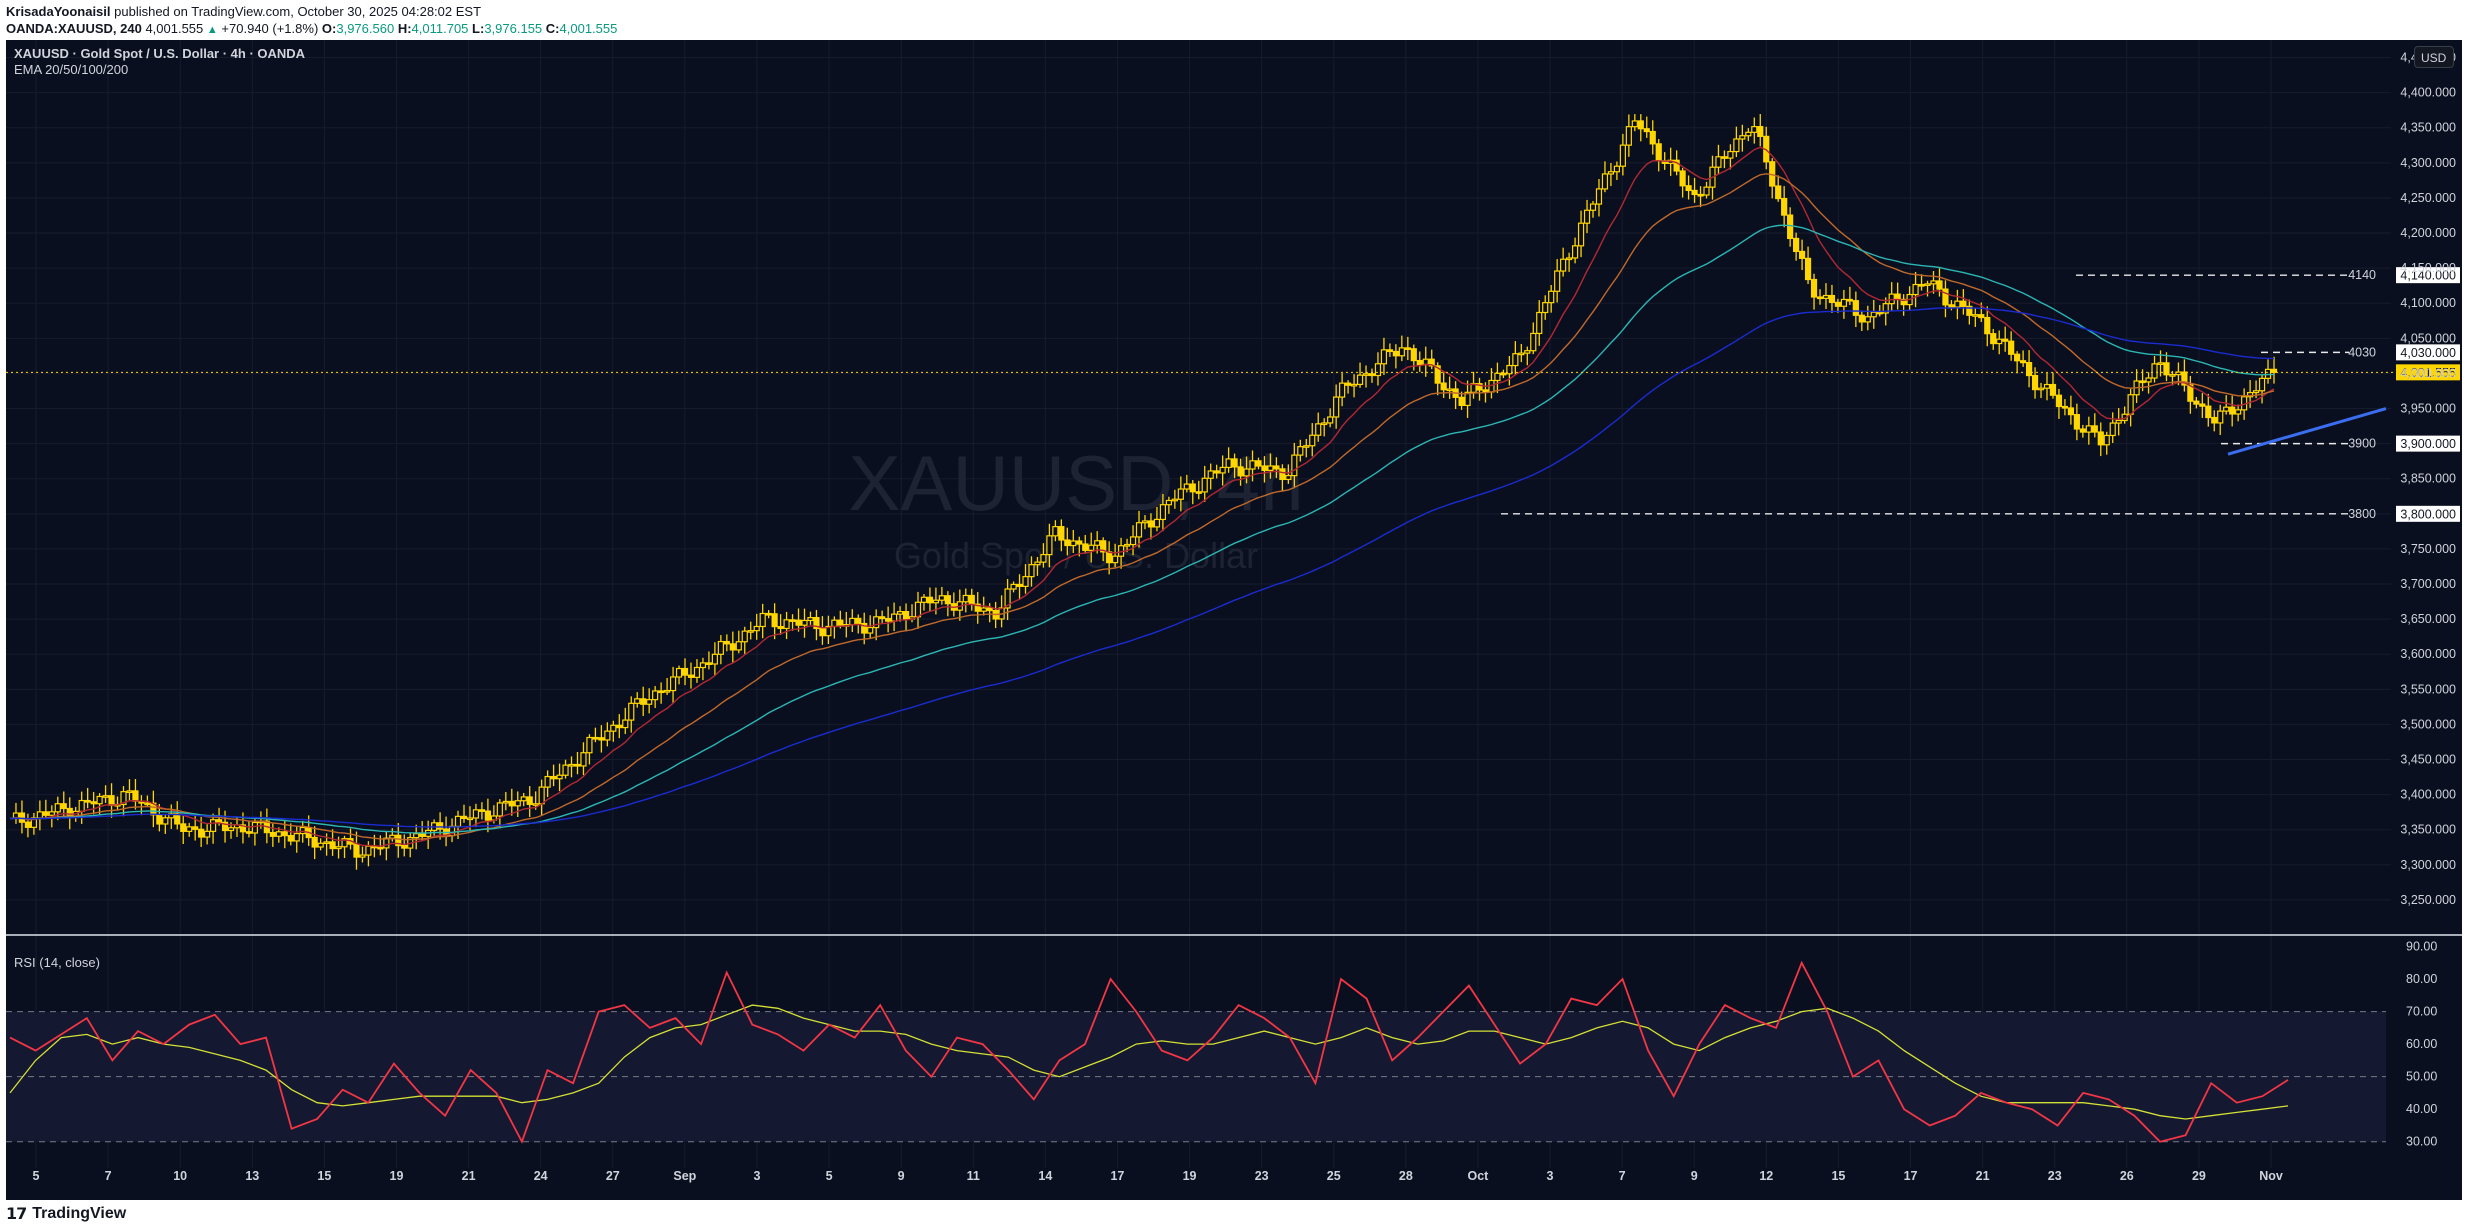 The height and width of the screenshot is (1229, 2469). What do you see at coordinates (2421, 1012) in the screenshot?
I see `svg-text: 70.00` at bounding box center [2421, 1012].